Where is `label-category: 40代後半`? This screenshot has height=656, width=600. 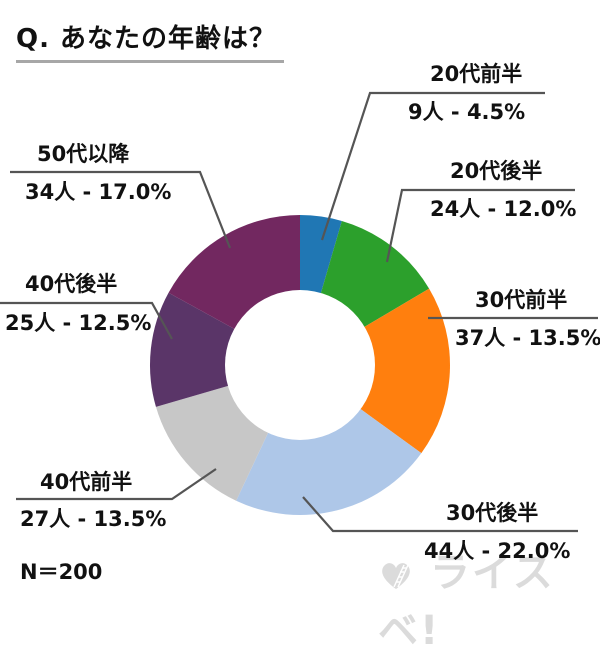 label-category: 40代後半 is located at coordinates (71, 284).